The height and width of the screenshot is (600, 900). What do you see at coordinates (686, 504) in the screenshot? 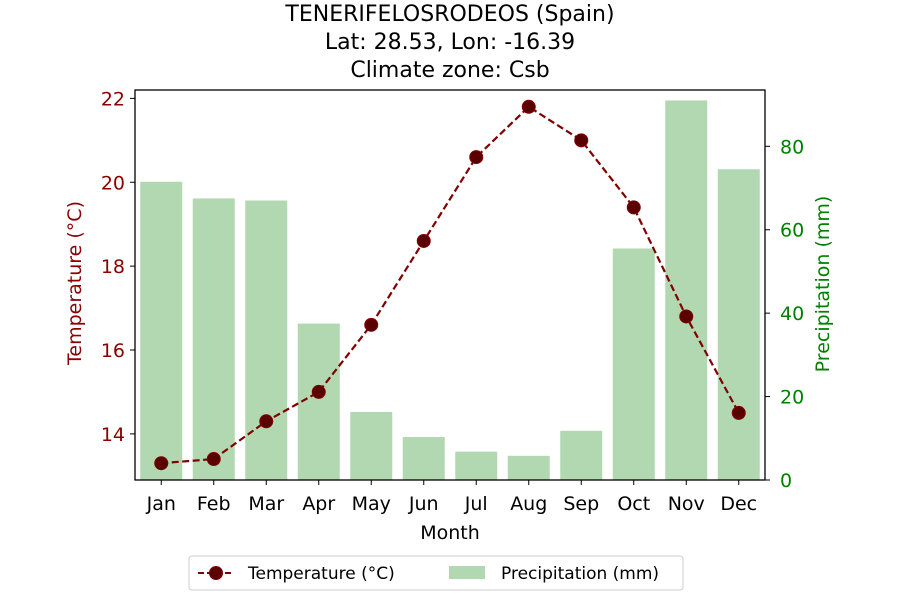
I see `x-tick-label: Nov` at bounding box center [686, 504].